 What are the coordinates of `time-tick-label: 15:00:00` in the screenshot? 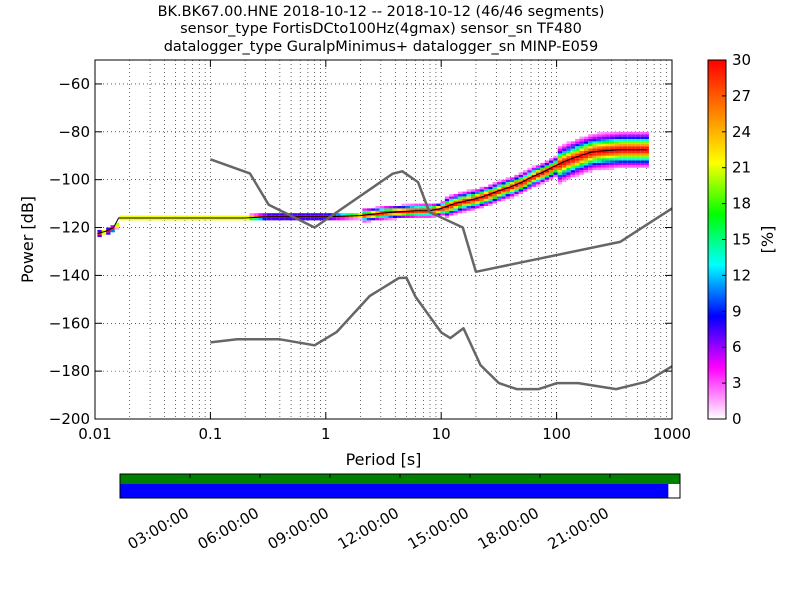 It's located at (438, 528).